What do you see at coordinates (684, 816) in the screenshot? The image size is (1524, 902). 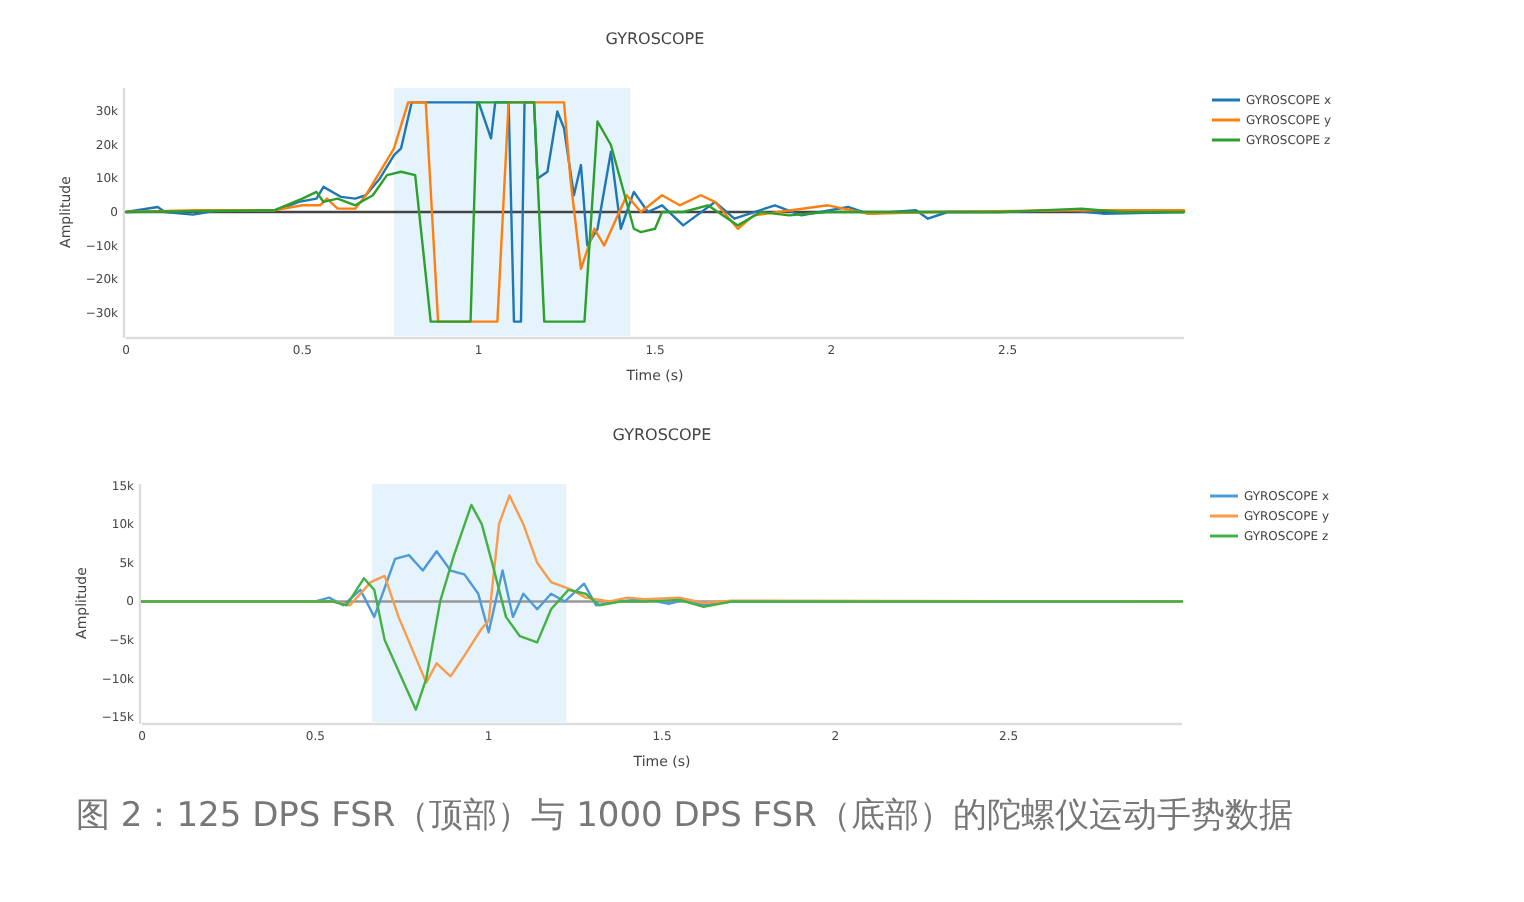 I see `caption: 图 2：125 DPS FSR（顶部）与 1000 DPS FSR（底部）的陀螺仪运动手势数据` at bounding box center [684, 816].